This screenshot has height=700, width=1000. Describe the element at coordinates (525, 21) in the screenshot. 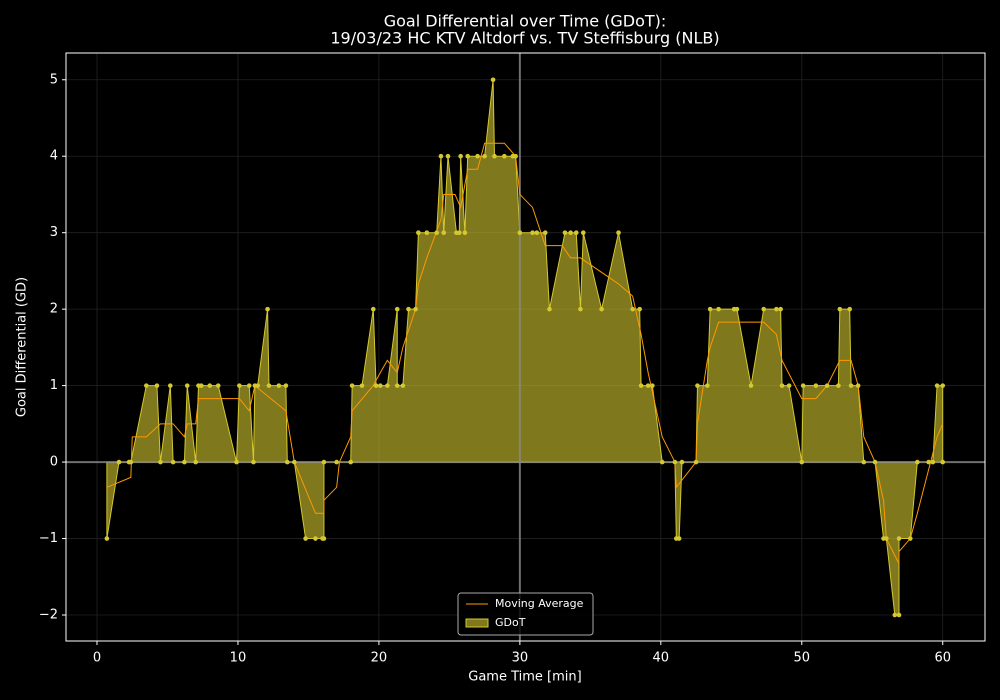

I see `chart-title: Goal Differential over Time (GDoT):` at that location.